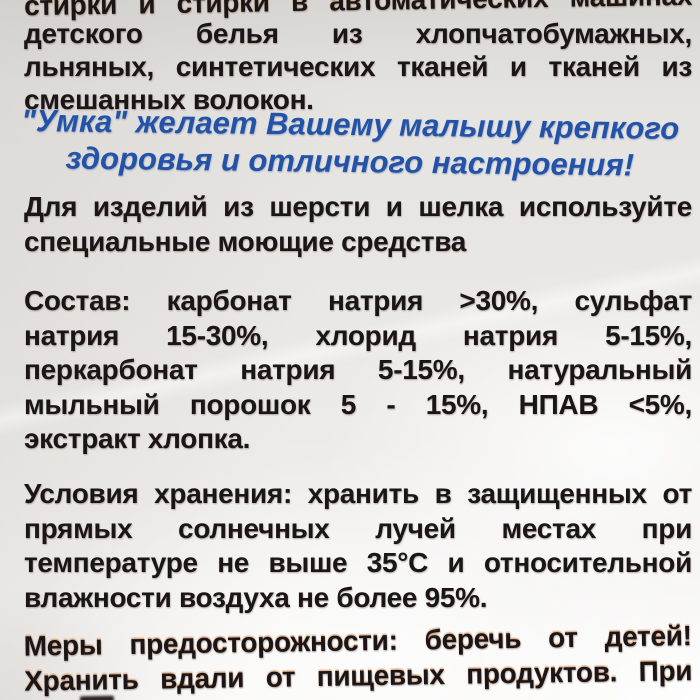  What do you see at coordinates (358, 300) in the screenshot?
I see `text-line: Состав: карбонат натрия >30%, сульфат` at bounding box center [358, 300].